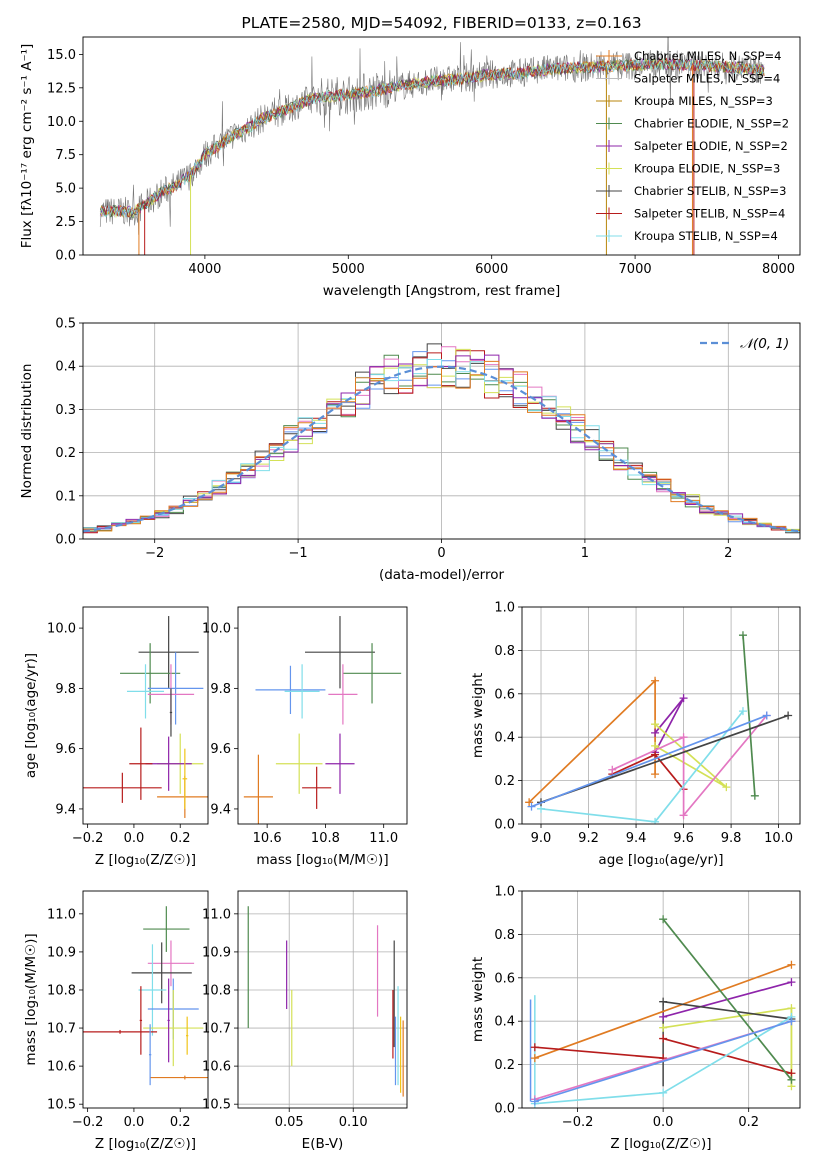 The width and height of the screenshot is (819, 1170). I want to click on x-tick-label: −1, so click(298, 553).